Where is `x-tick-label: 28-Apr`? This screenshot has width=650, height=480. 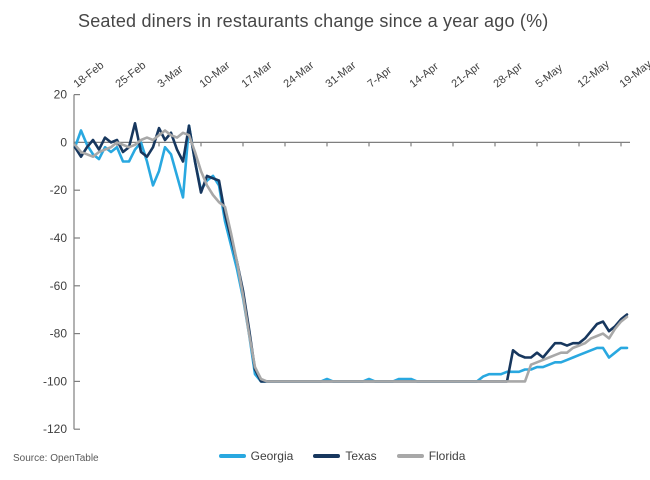 x-tick-label: 28-Apr is located at coordinates (508, 75).